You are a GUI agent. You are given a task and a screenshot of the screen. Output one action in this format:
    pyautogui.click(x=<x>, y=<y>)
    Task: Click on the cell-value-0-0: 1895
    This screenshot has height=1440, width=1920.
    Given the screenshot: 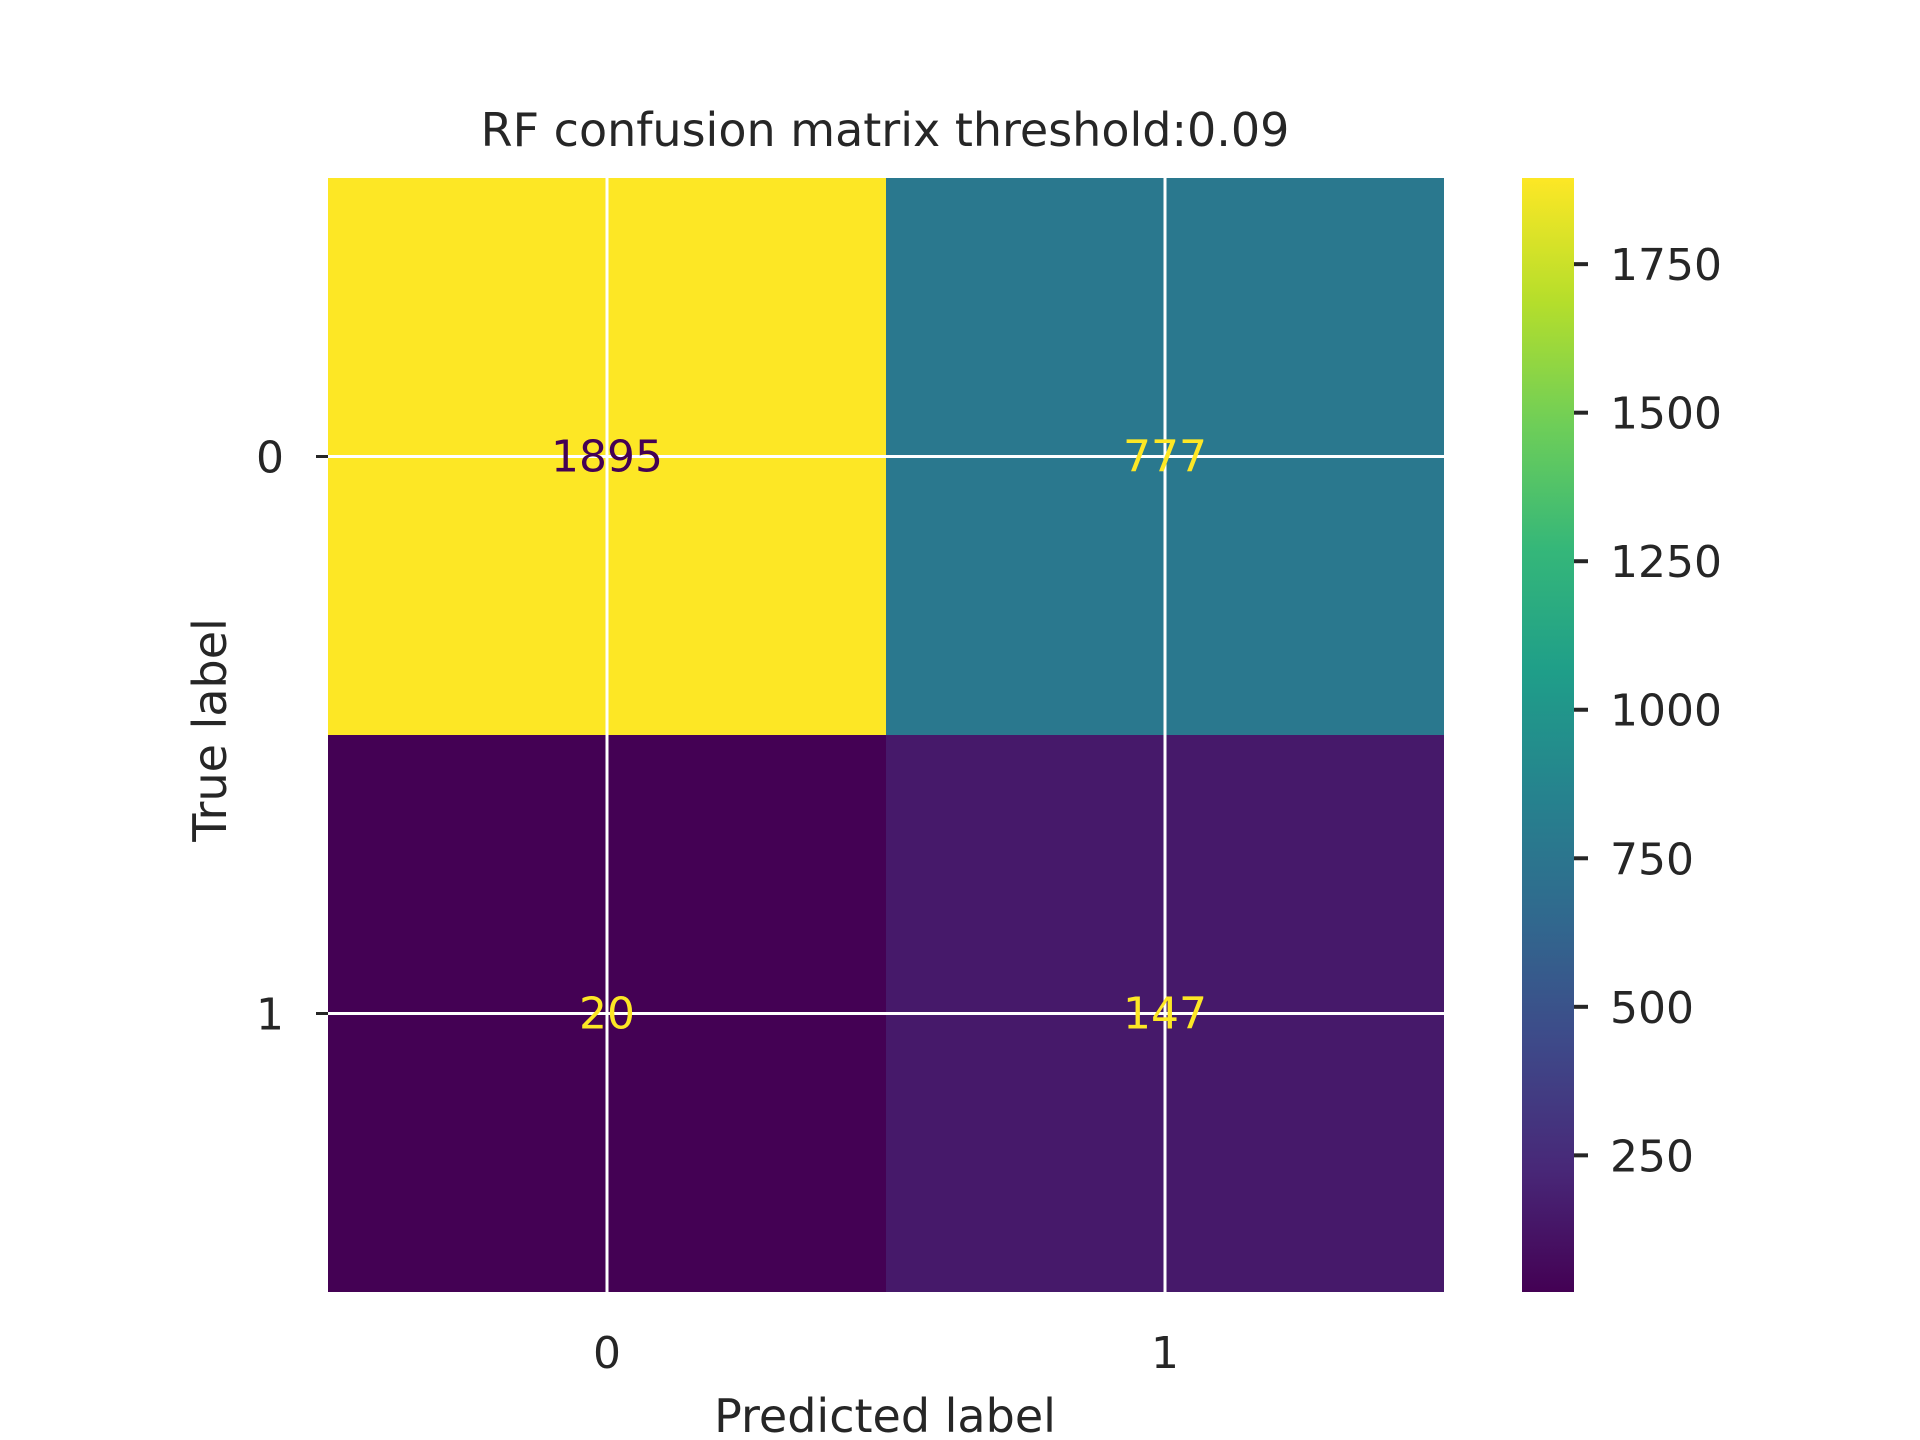 What is the action you would take?
    pyautogui.click(x=607, y=457)
    